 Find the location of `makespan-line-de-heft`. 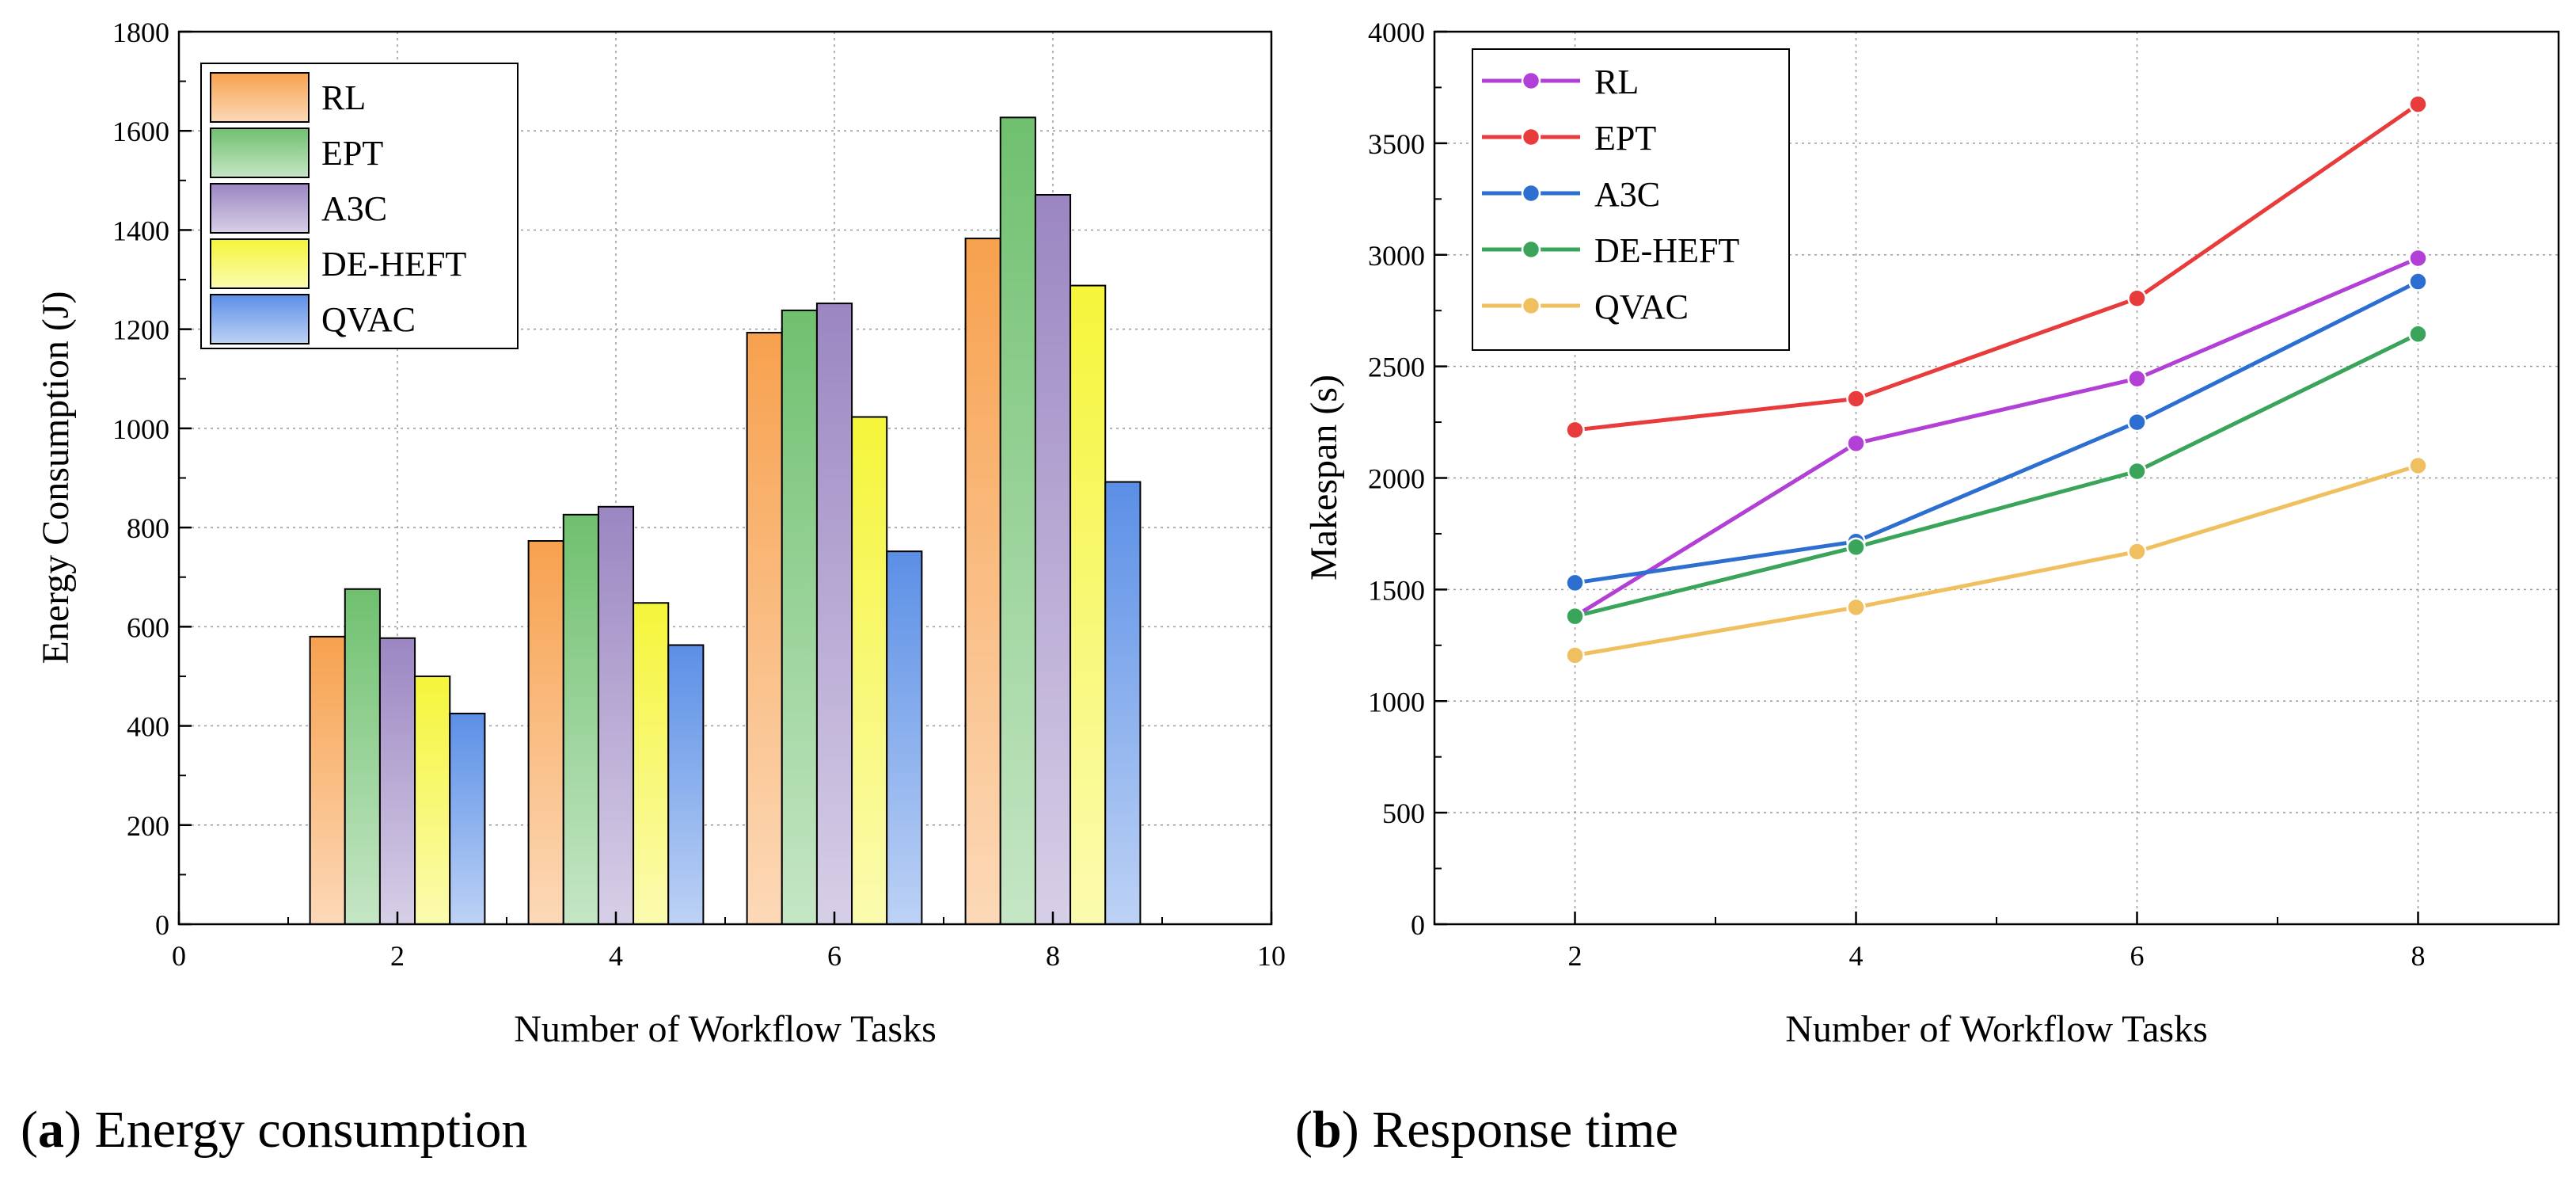

makespan-line-de-heft is located at coordinates (1997, 475).